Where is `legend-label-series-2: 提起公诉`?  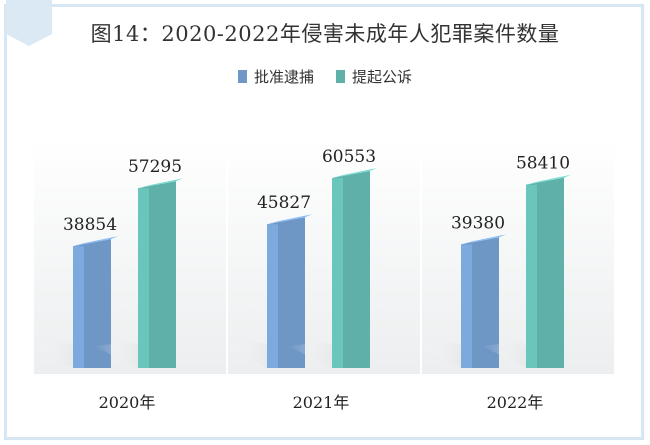 legend-label-series-2: 提起公诉 is located at coordinates (382, 77).